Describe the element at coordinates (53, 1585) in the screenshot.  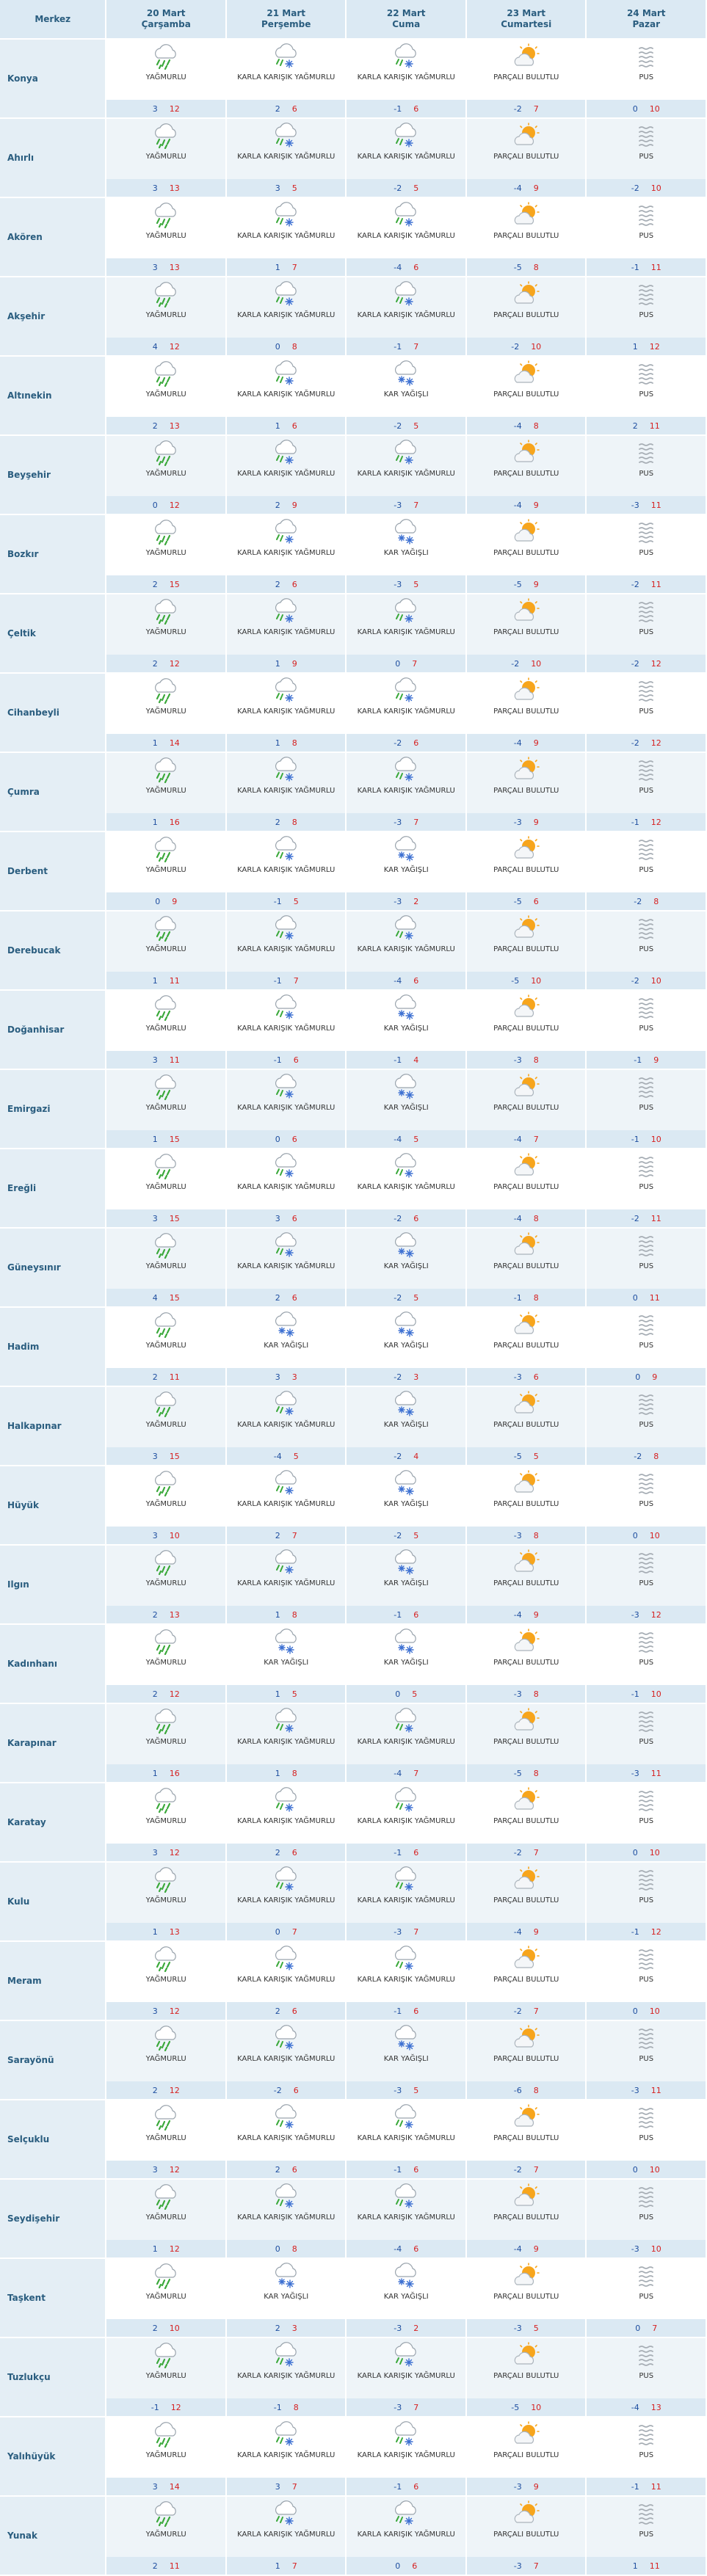
I see `city-name: Ilgın` at that location.